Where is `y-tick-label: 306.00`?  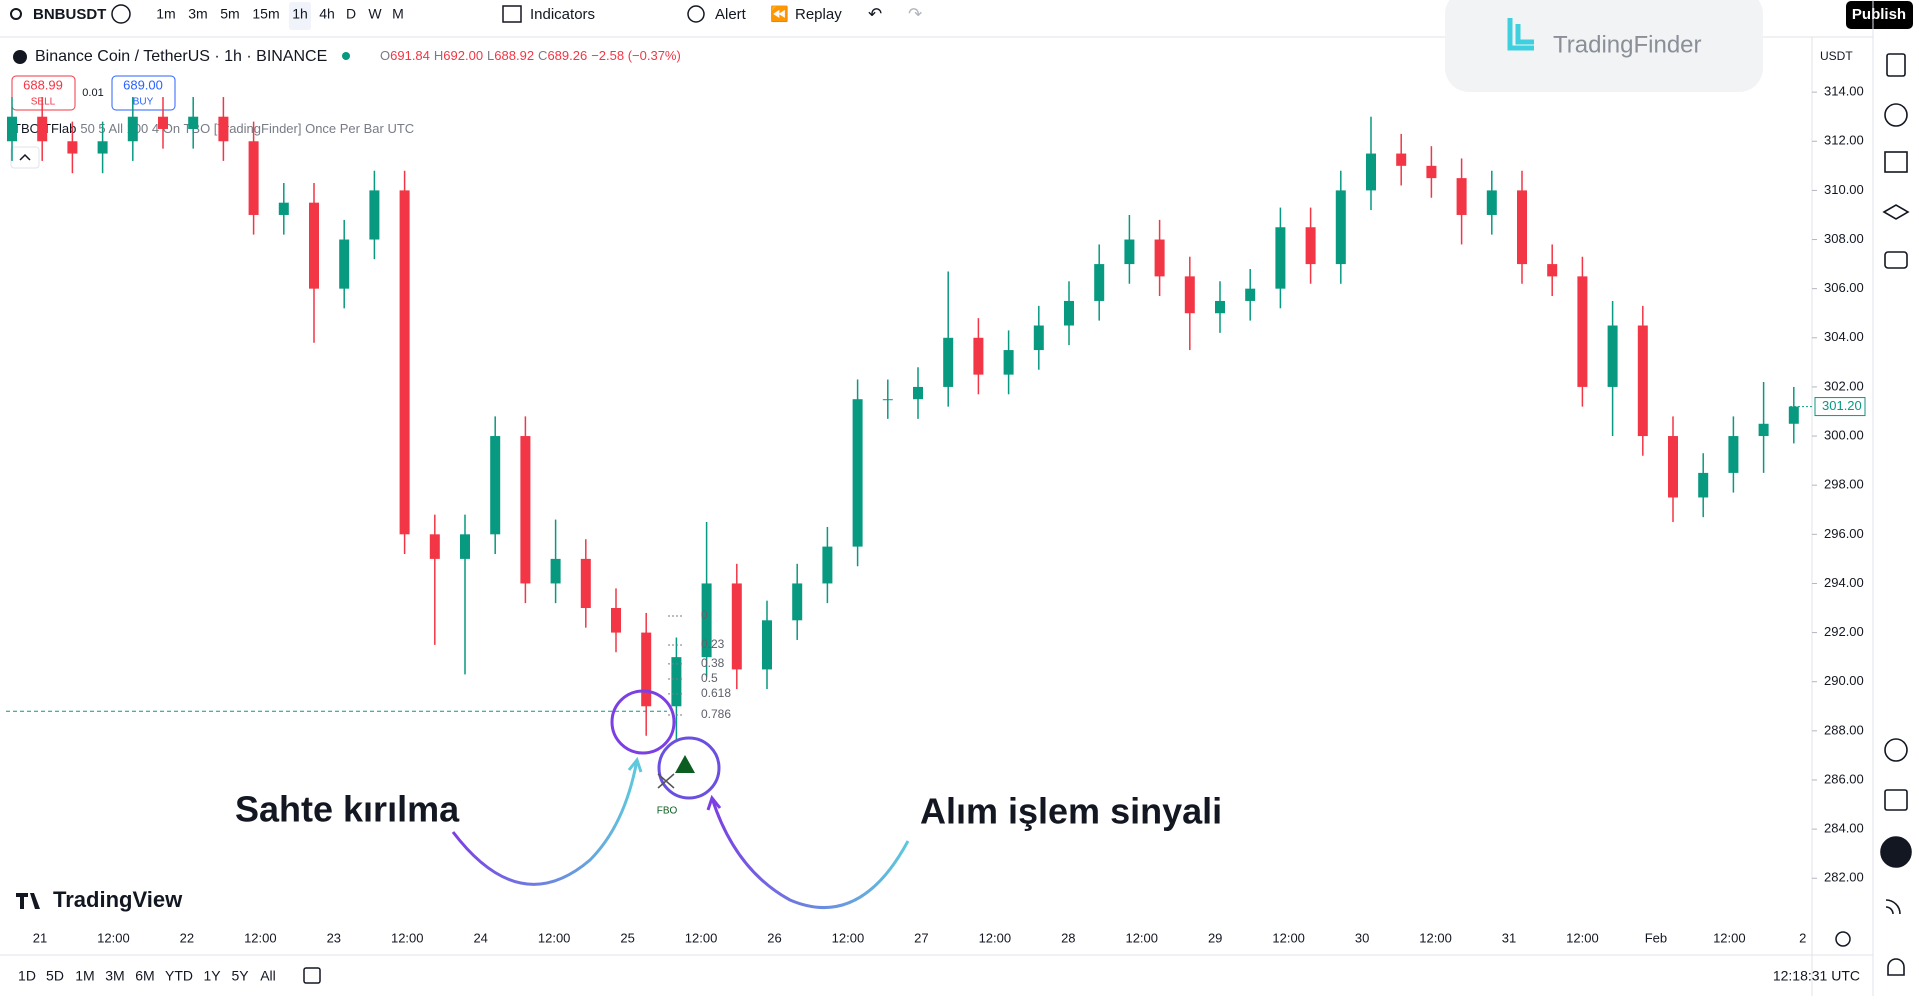 y-tick-label: 306.00 is located at coordinates (1844, 287).